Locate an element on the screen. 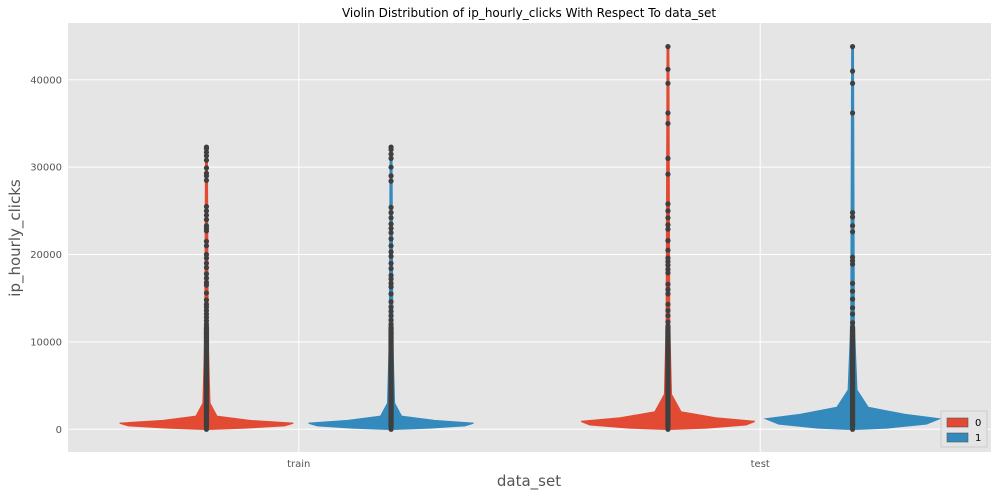  y-axis: 0 10000 20000 30000 40000 is located at coordinates (46, 255).